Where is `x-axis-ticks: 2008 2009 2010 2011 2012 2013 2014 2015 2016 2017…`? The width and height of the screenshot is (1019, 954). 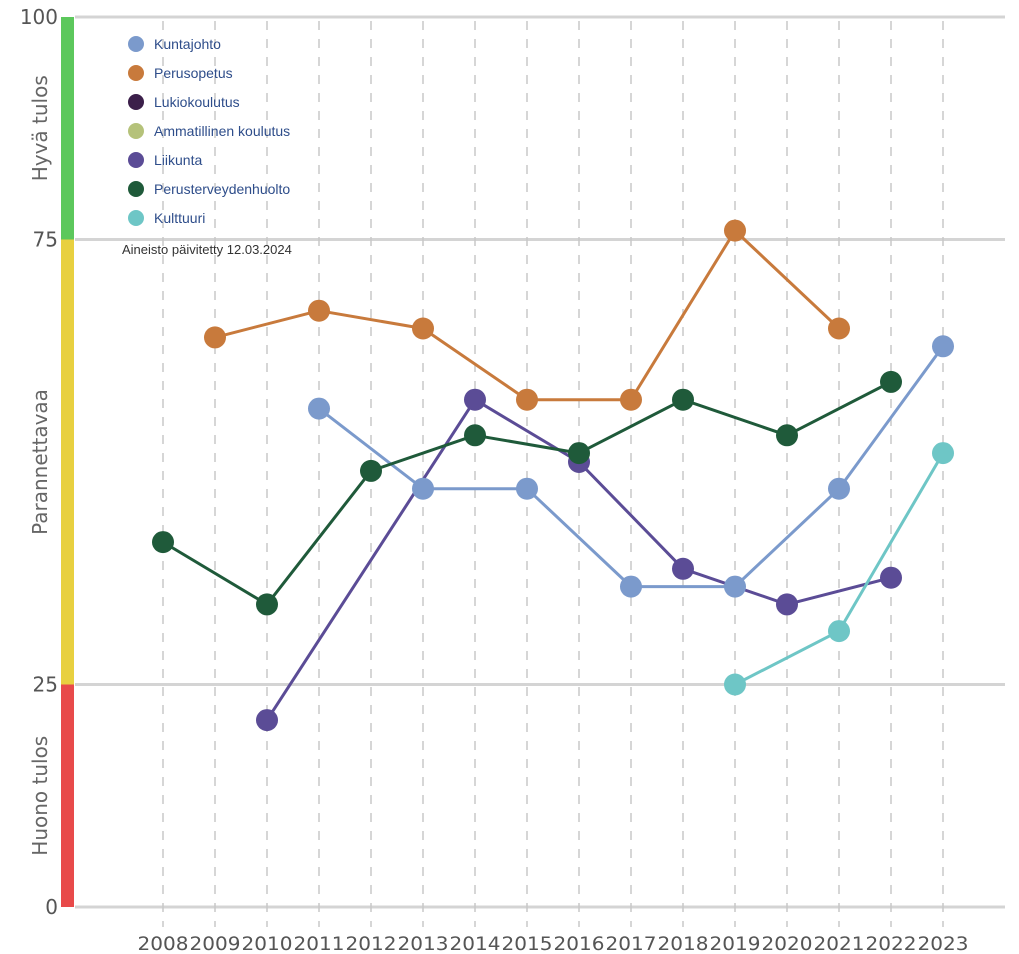
x-axis-ticks: 2008 2009 2010 2011 2012 2013 2014 2015 2016 2017… is located at coordinates (553, 943).